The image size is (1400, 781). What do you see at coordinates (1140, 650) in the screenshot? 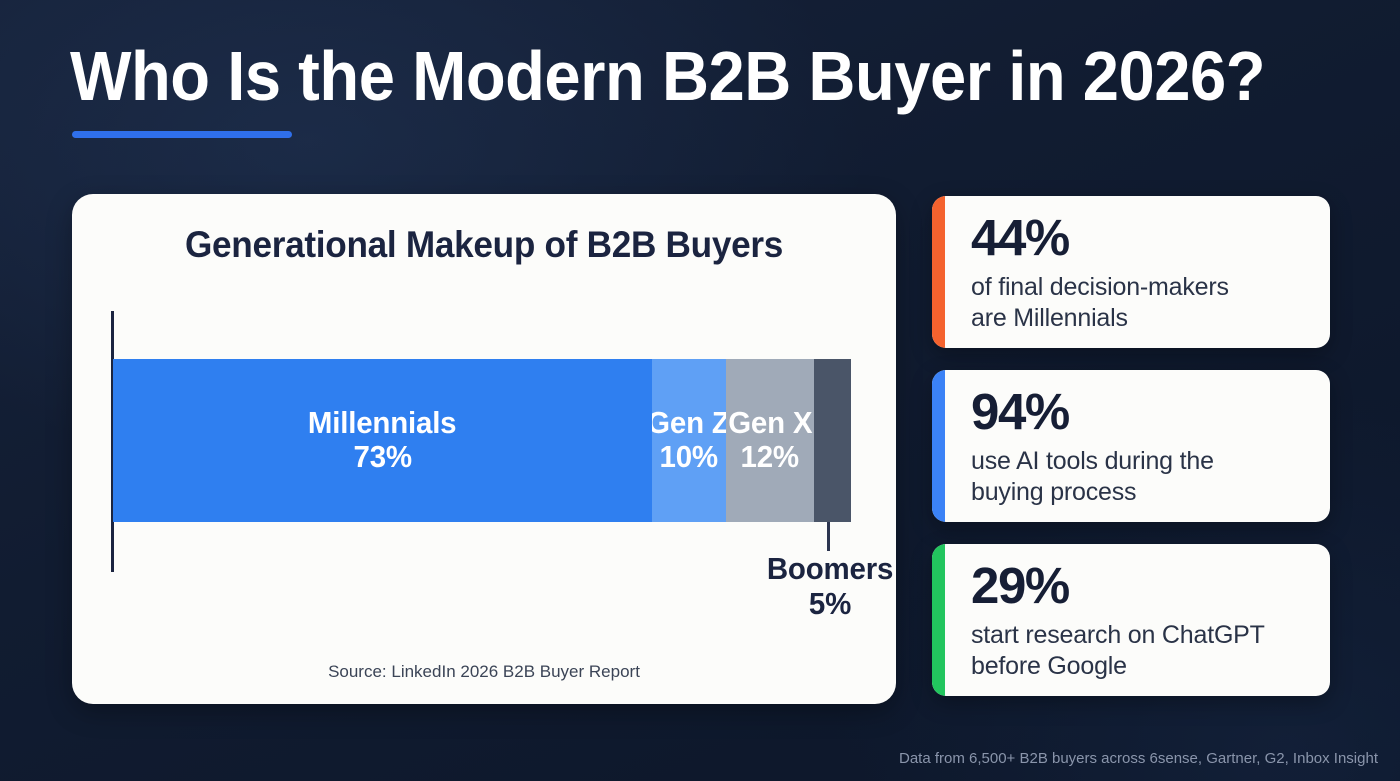
I see `stat-description: start research on ChatGPT before Google` at bounding box center [1140, 650].